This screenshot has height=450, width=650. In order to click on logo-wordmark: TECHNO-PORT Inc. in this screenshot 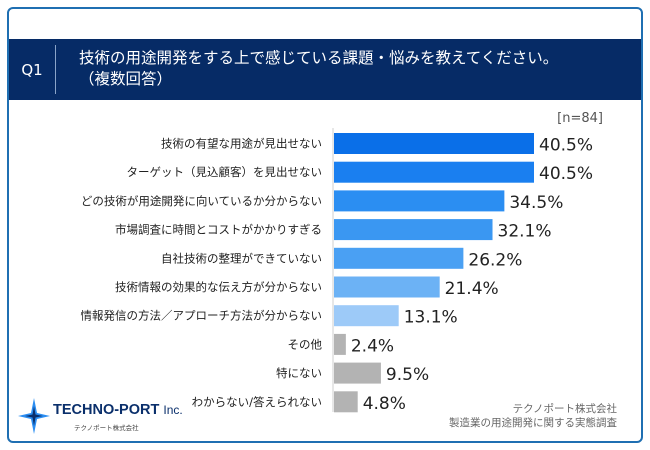, I will do `click(118, 410)`.